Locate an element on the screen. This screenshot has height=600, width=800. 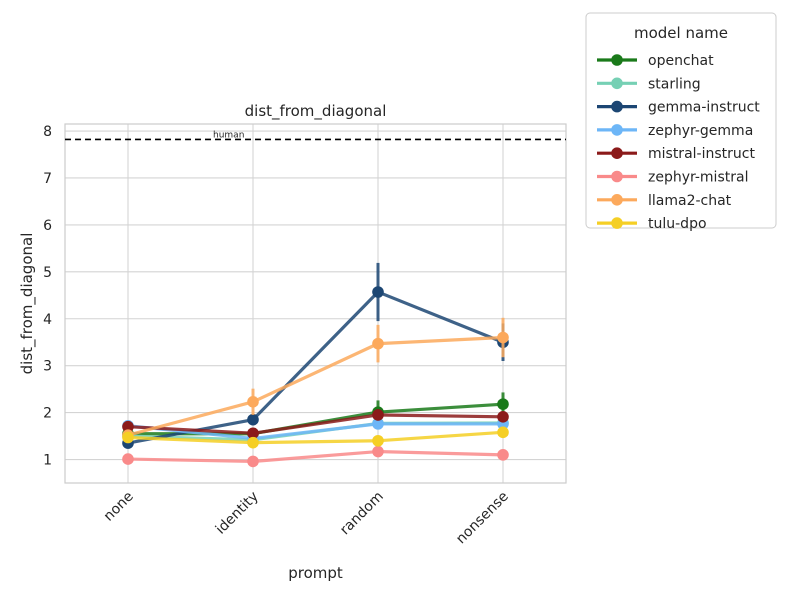
y-tick-label: 7 is located at coordinates (47, 179).